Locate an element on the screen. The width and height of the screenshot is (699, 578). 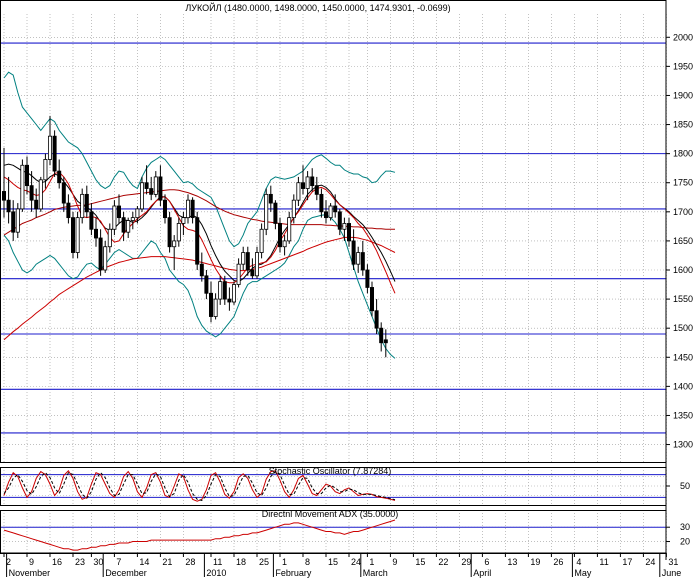
stochastic-tick-label: 50 is located at coordinates (685, 486).